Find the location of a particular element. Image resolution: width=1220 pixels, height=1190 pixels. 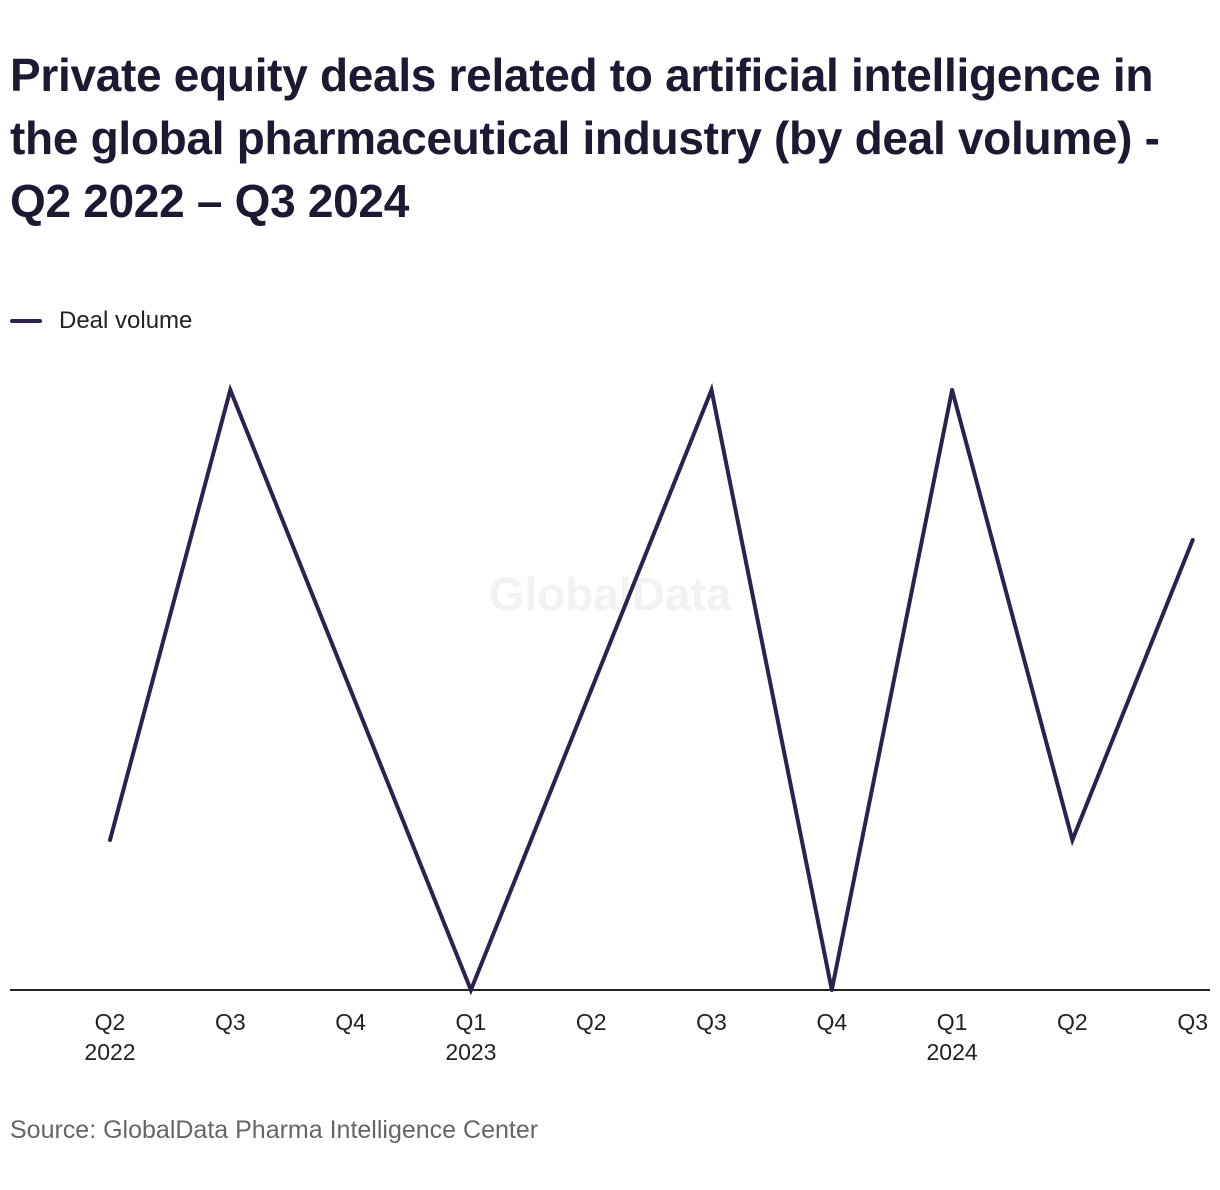

legend: Deal volume is located at coordinates (101, 321).